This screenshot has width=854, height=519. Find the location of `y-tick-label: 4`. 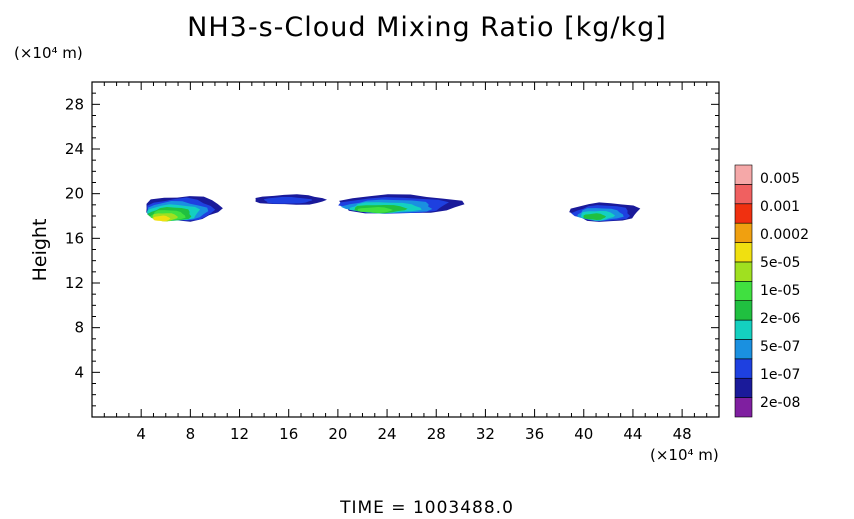

y-tick-label: 4 is located at coordinates (79, 372).